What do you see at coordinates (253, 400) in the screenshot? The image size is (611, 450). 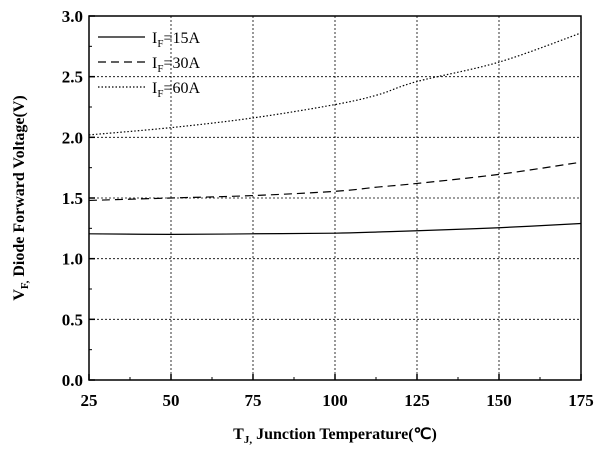 I see `x-tick-label: 75` at bounding box center [253, 400].